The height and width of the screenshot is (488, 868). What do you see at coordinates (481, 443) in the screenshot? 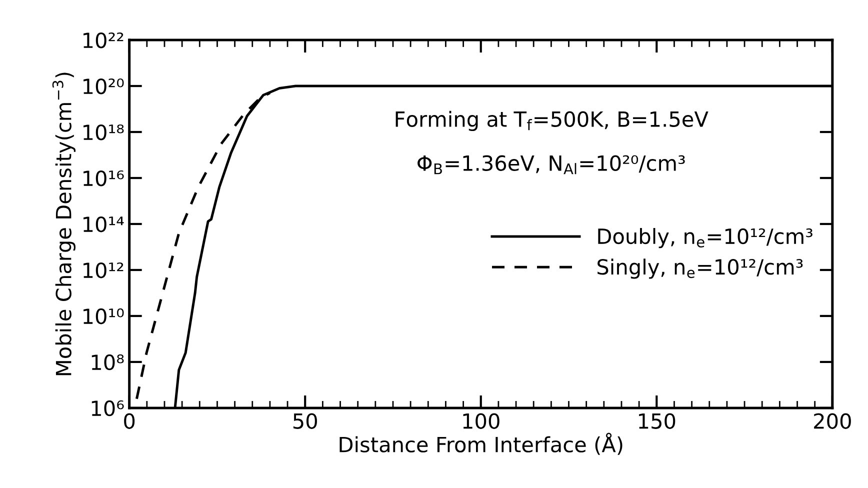
I see `x-axis-title: Distance From Interface (Å)` at bounding box center [481, 443].